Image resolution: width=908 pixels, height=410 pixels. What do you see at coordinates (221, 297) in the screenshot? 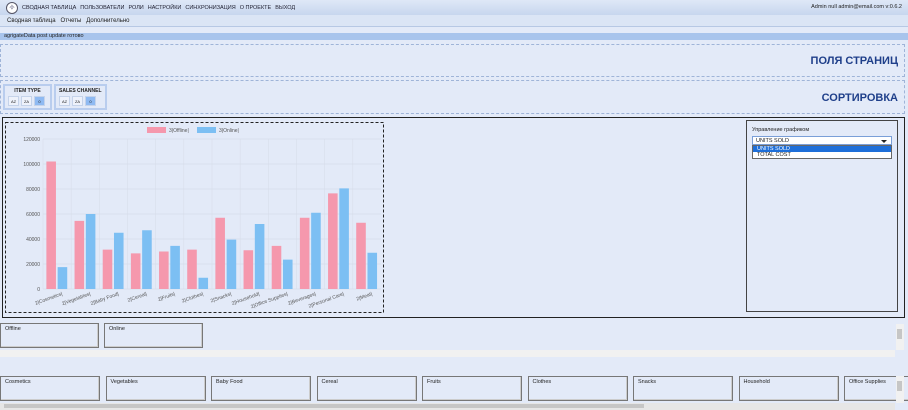
I see `x-tick-label: 2|Snacks|` at bounding box center [221, 297].